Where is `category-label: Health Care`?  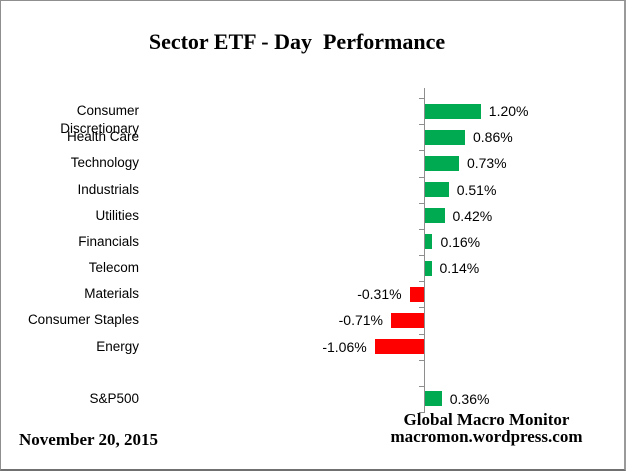 category-label: Health Care is located at coordinates (102, 137).